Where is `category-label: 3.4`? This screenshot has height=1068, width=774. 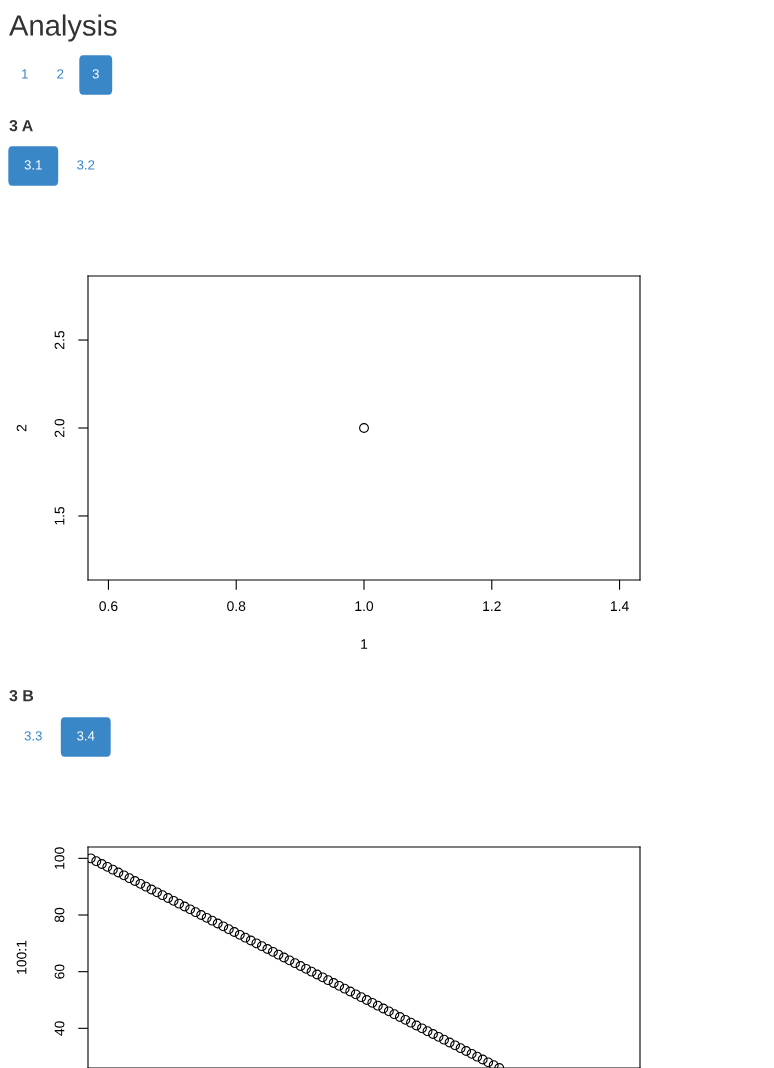
category-label: 3.4 is located at coordinates (86, 736).